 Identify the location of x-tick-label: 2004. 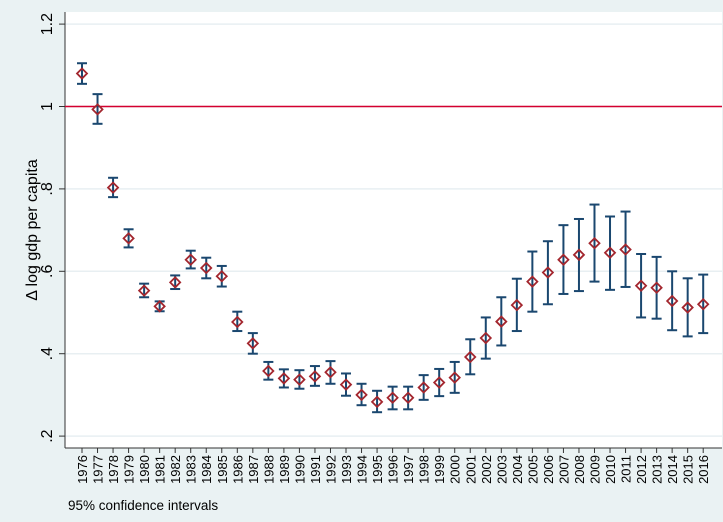
(517, 469).